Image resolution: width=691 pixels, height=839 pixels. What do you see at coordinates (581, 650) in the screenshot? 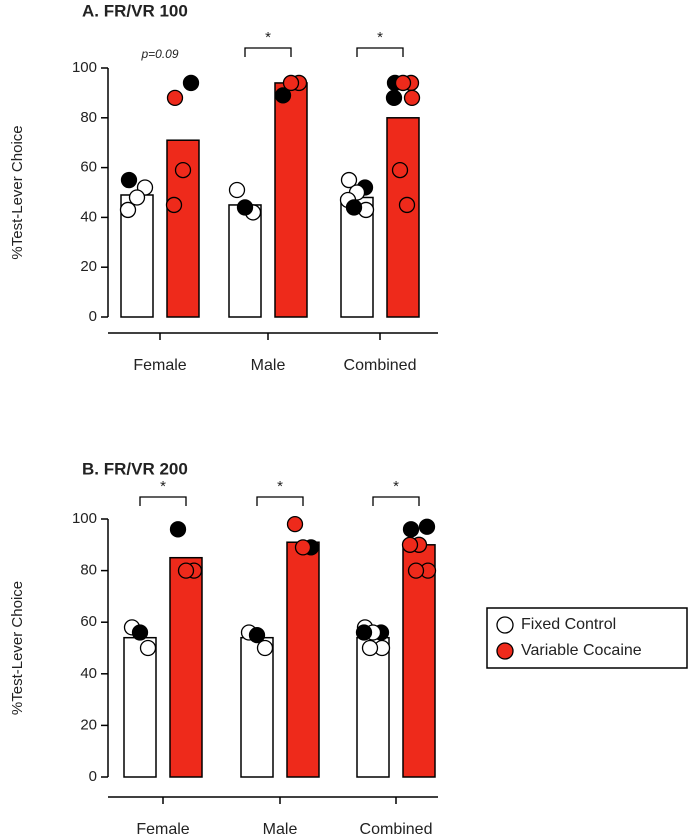
I see `legend-label: Variable Cocaine` at bounding box center [581, 650].